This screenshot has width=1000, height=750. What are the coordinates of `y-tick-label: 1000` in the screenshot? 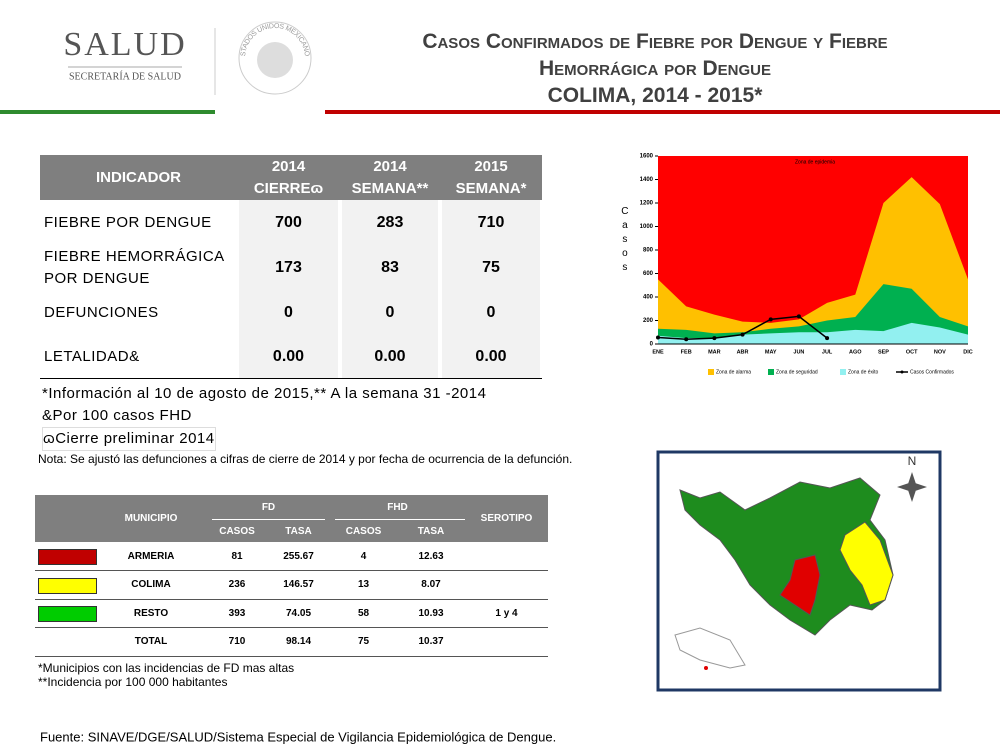 It's located at (647, 227).